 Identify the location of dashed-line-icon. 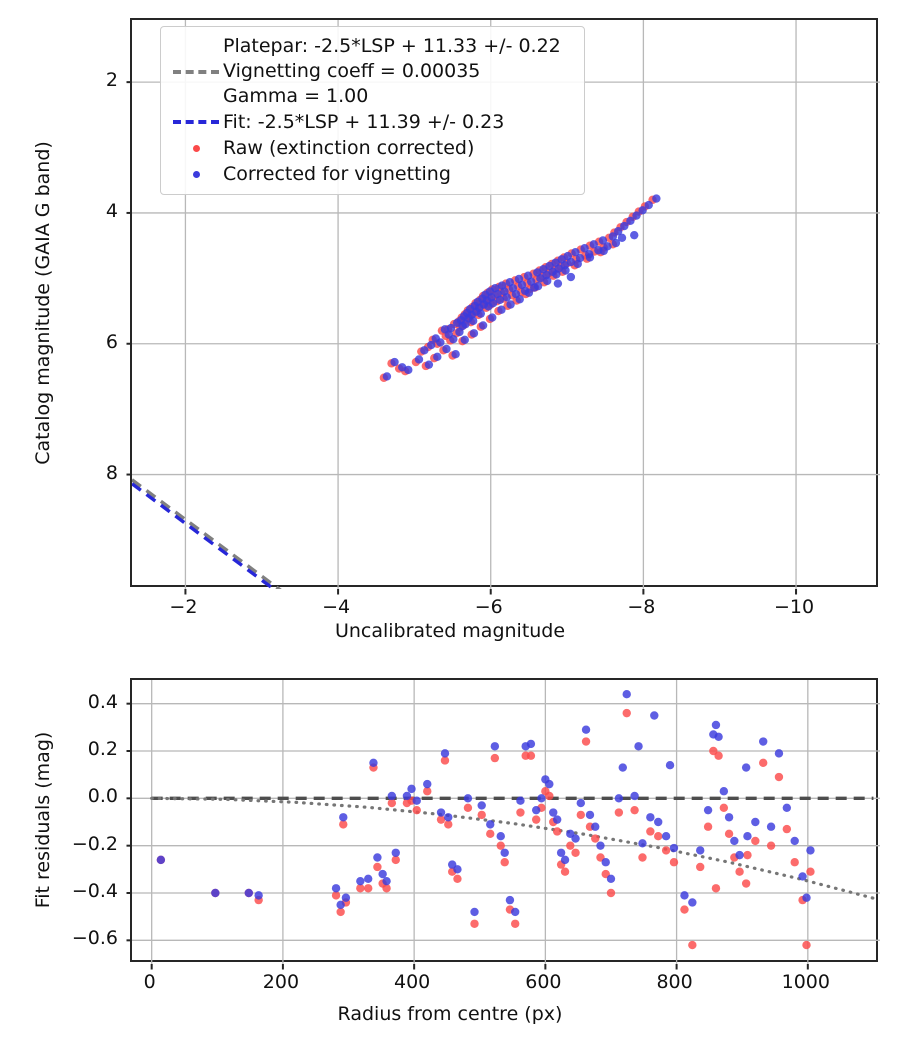
(196, 71).